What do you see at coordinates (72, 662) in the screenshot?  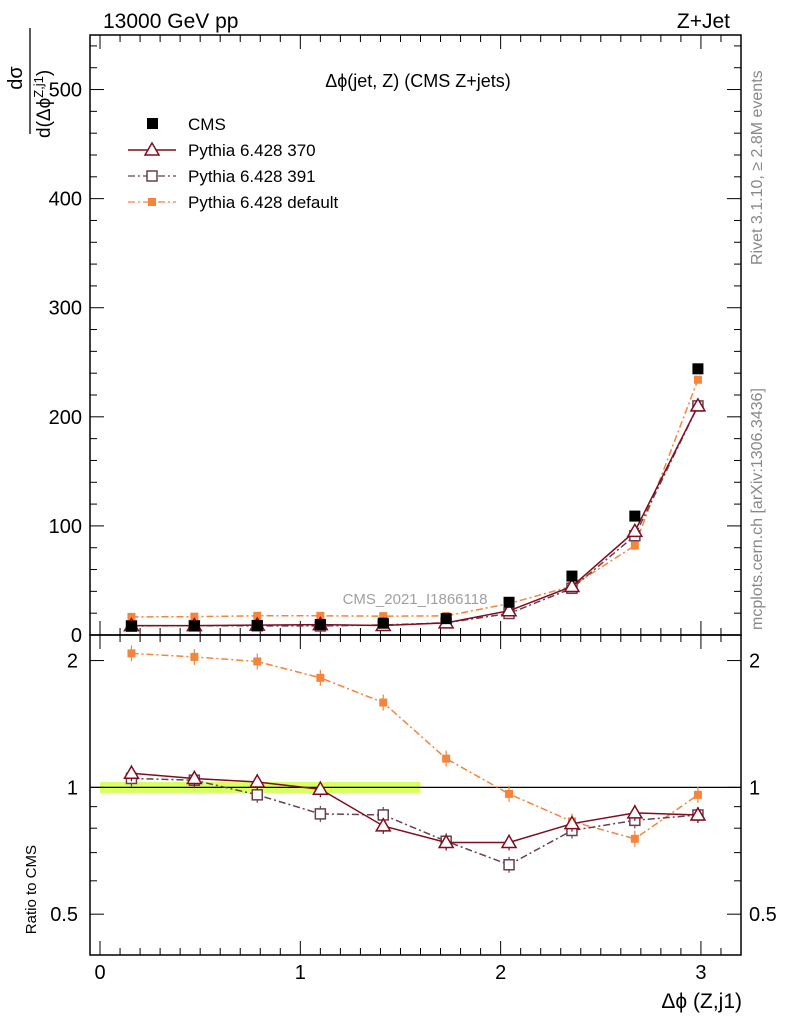 I see `ratio-y-tick-label: 2` at bounding box center [72, 662].